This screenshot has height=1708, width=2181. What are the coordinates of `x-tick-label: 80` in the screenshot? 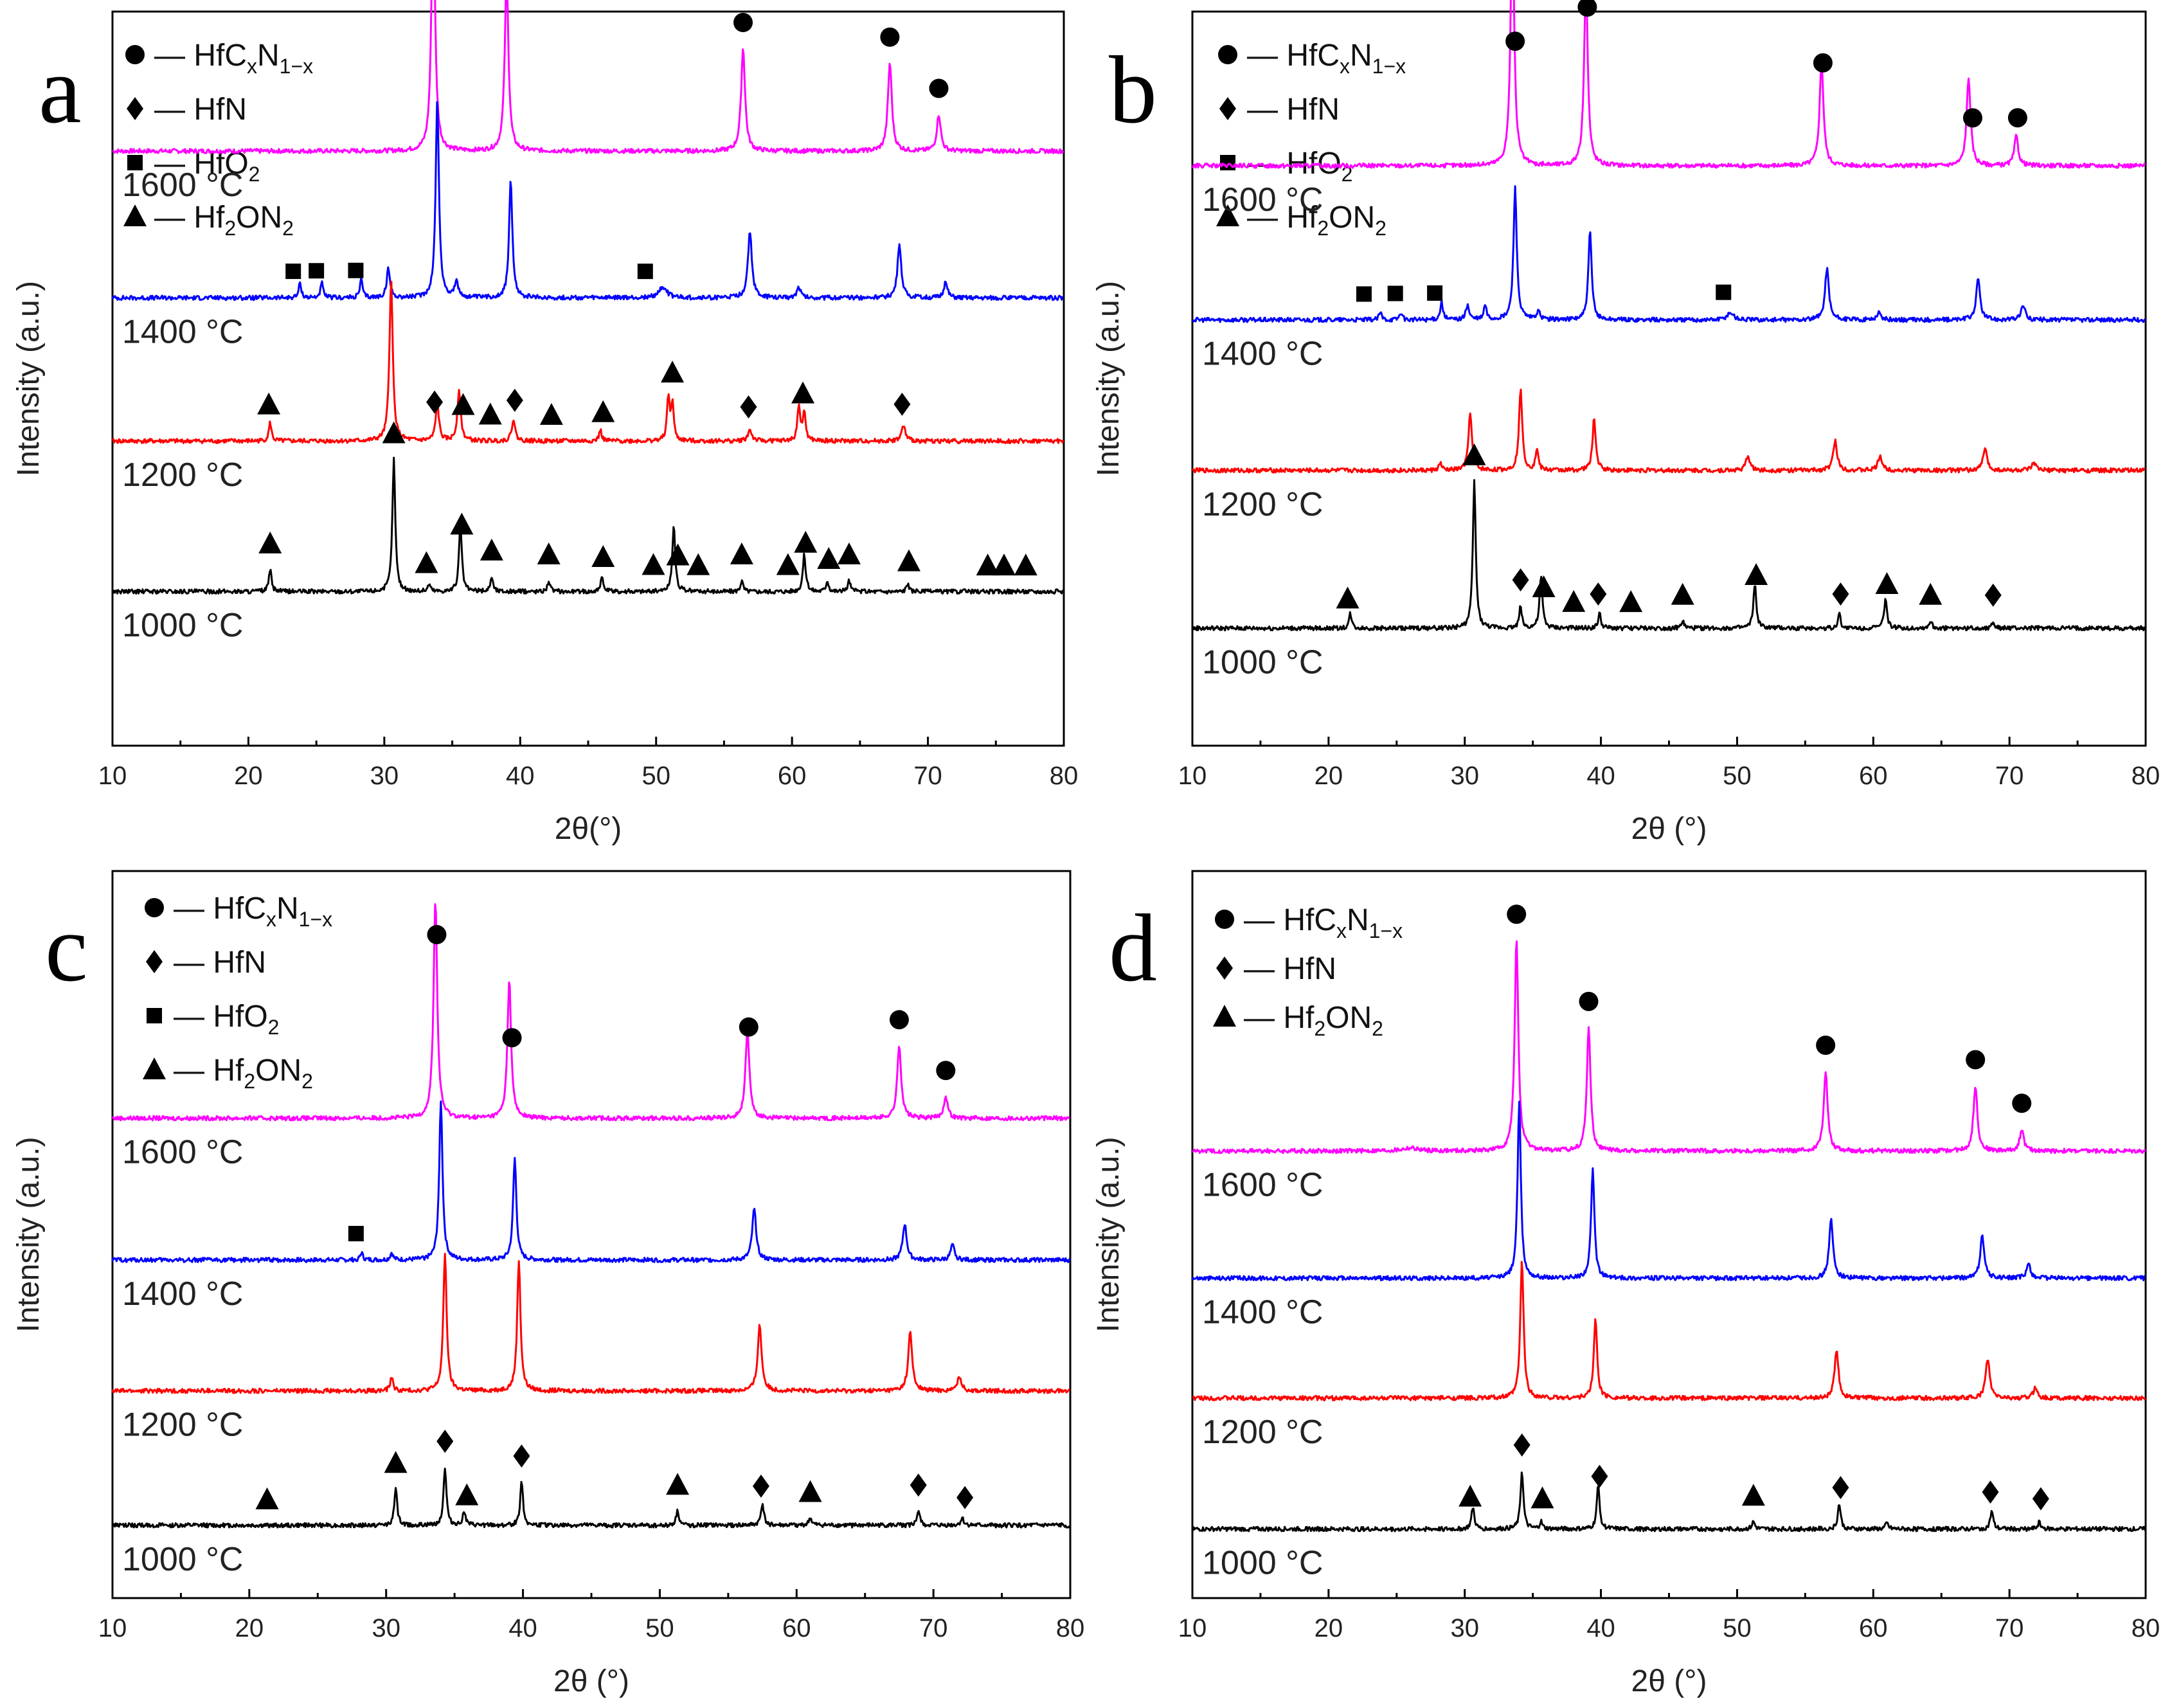 It's located at (1070, 1628).